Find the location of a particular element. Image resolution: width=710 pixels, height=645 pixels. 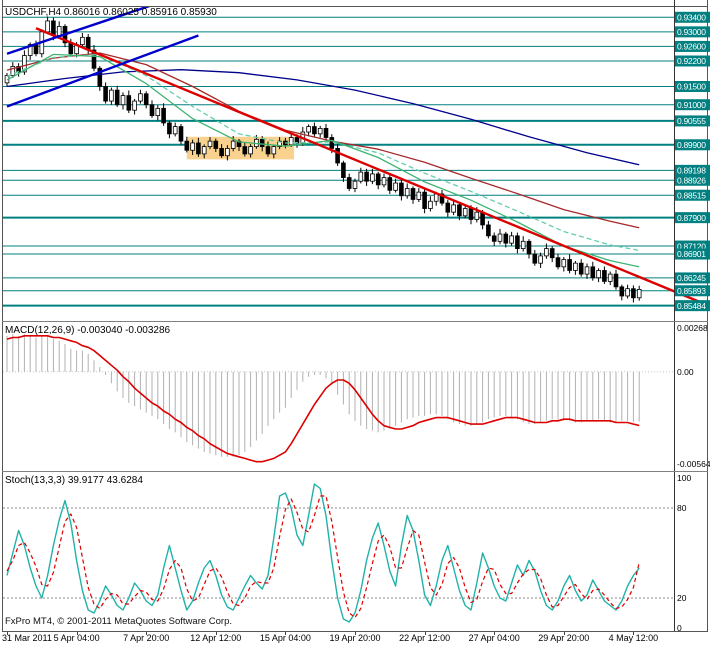

price-axis-label: 0.87900 is located at coordinates (691, 218).